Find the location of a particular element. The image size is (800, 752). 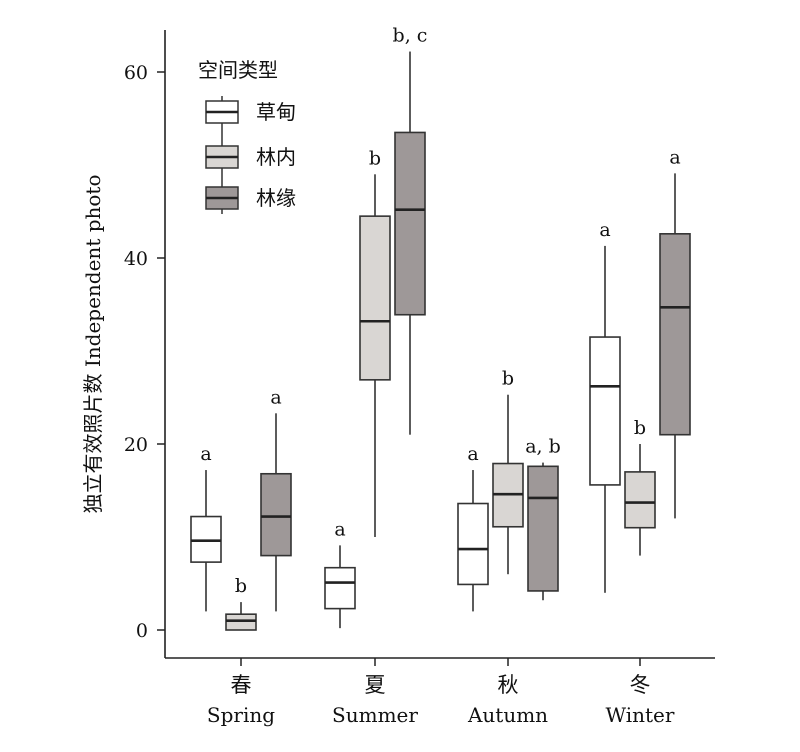

box-草甸-winter is located at coordinates (605, 419).